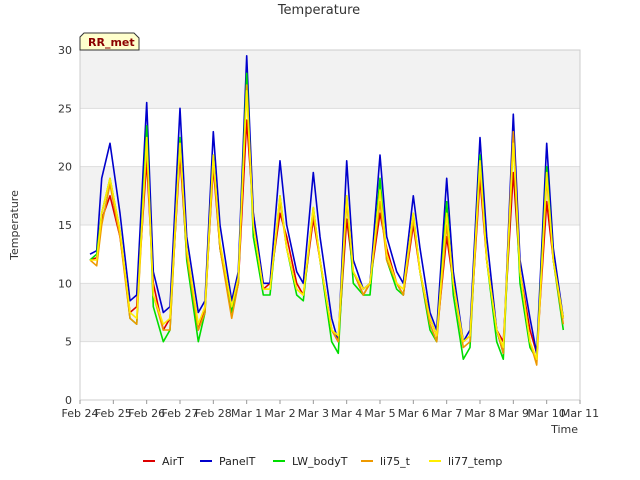 Image resolution: width=640 pixels, height=480 pixels. I want to click on x-tick-label: Mar 9, so click(513, 413).